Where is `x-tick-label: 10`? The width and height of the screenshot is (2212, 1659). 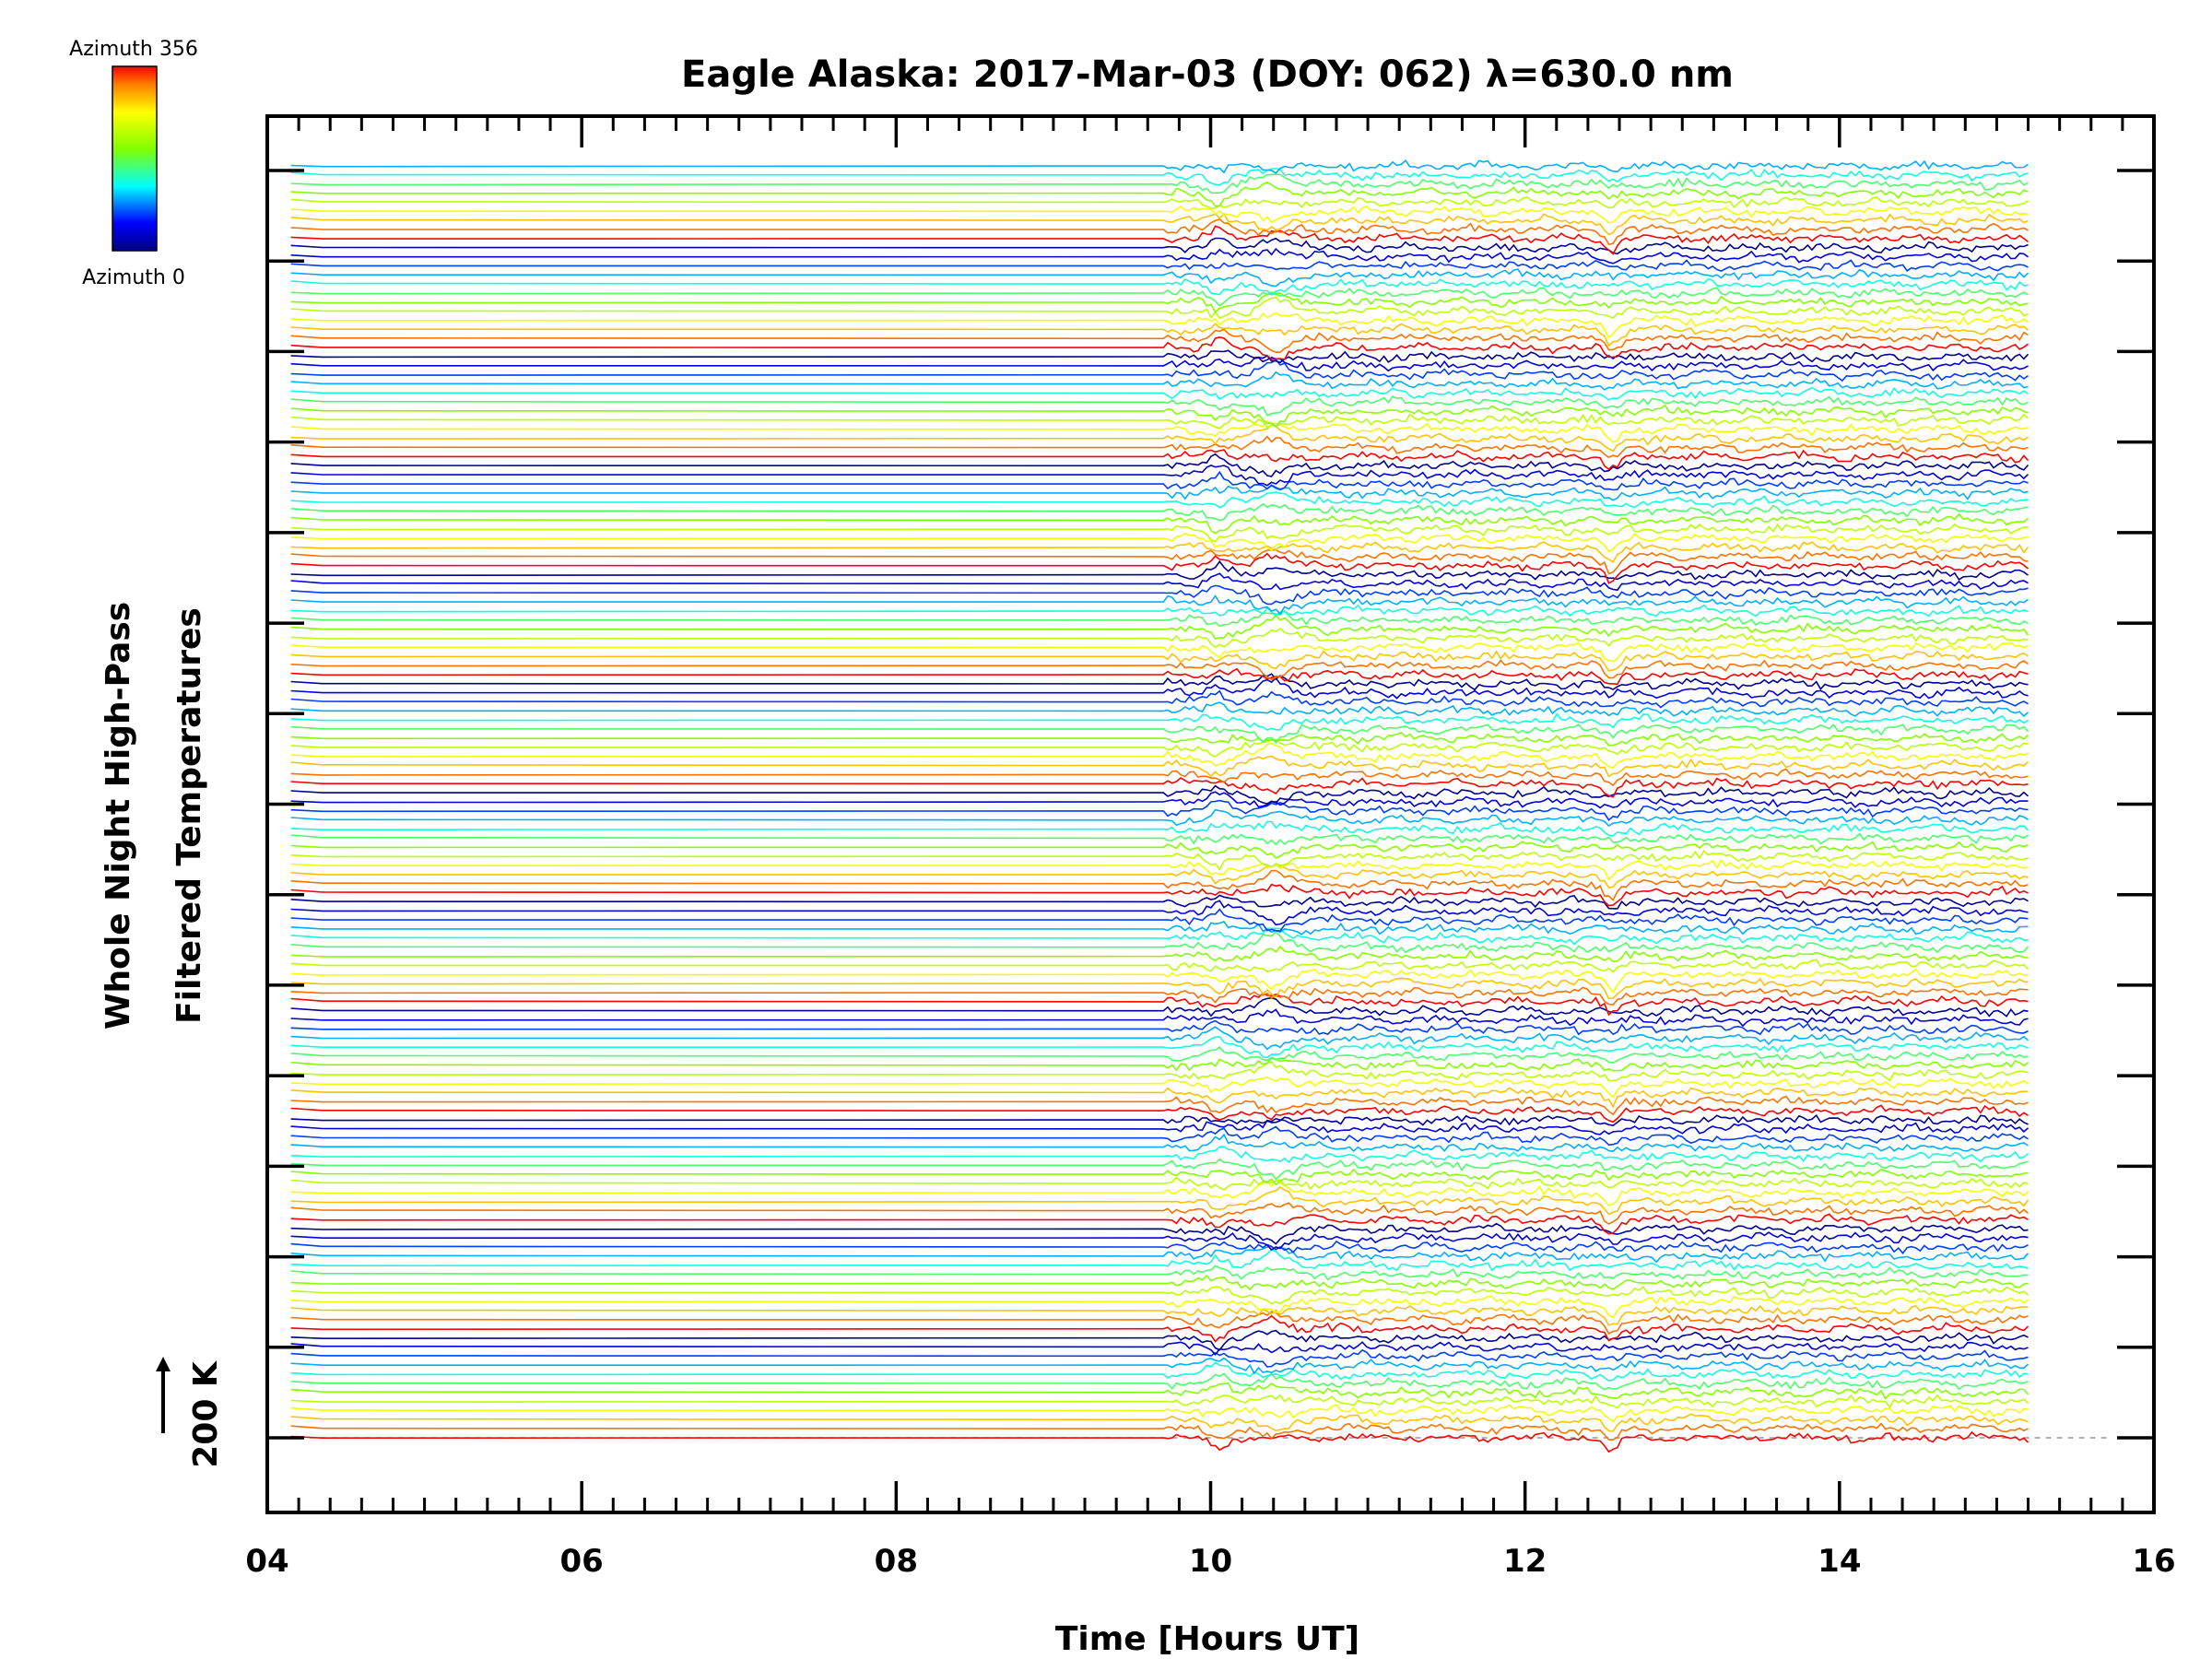 x-tick-label: 10 is located at coordinates (1210, 1561).